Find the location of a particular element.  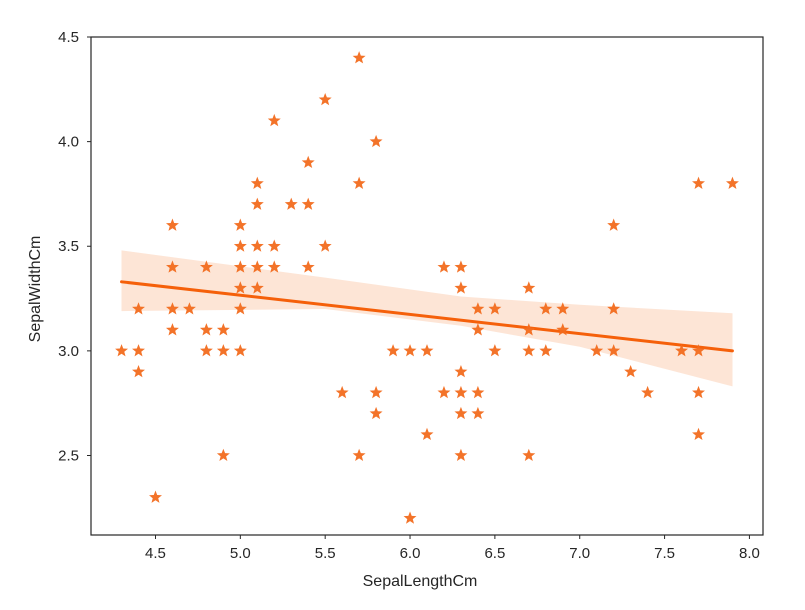

x-tick-label: 7.0 is located at coordinates (579, 553).